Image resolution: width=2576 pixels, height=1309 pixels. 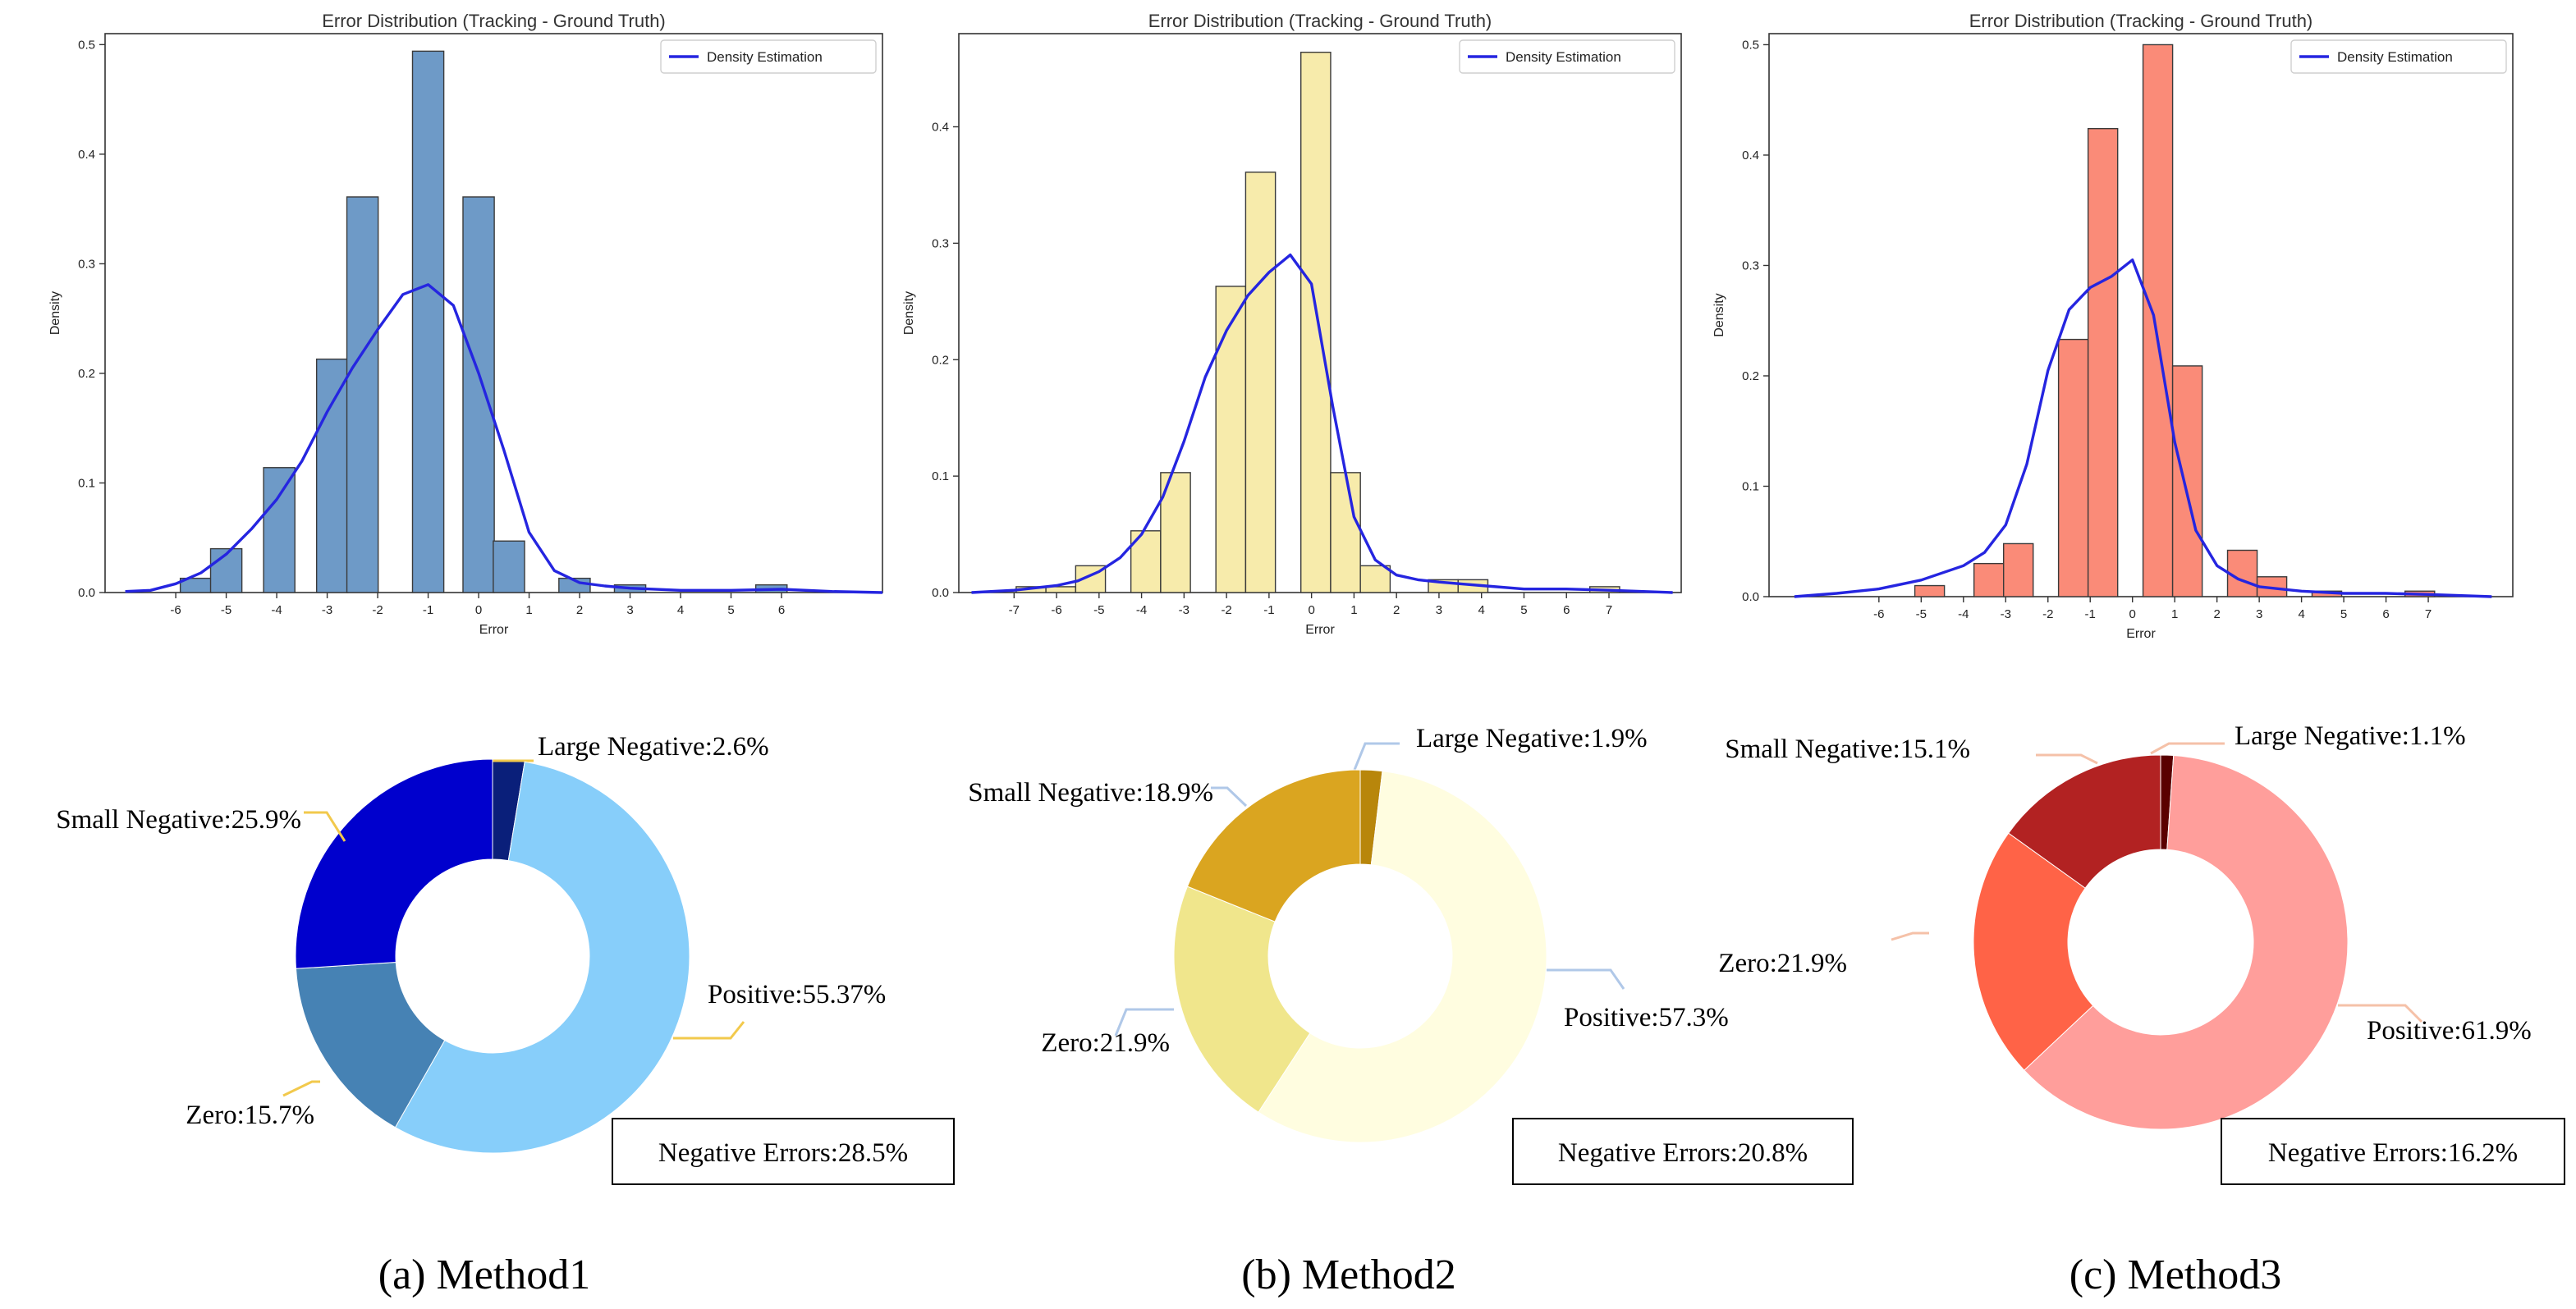 I want to click on slice-label: Zero:15.7%, so click(x=250, y=1115).